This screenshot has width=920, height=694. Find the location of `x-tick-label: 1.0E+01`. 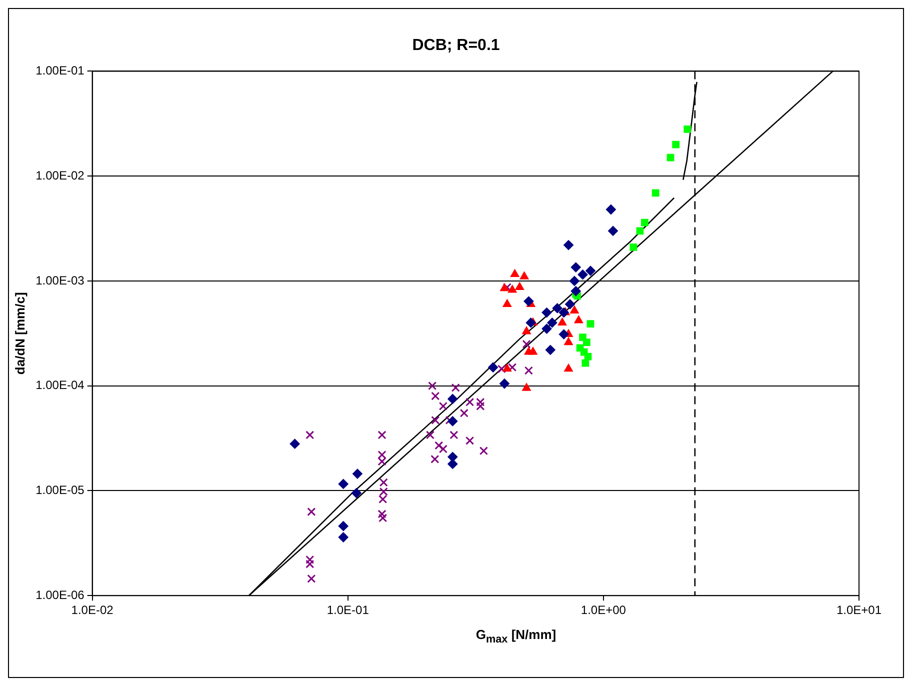

x-tick-label: 1.0E+01 is located at coordinates (859, 610).